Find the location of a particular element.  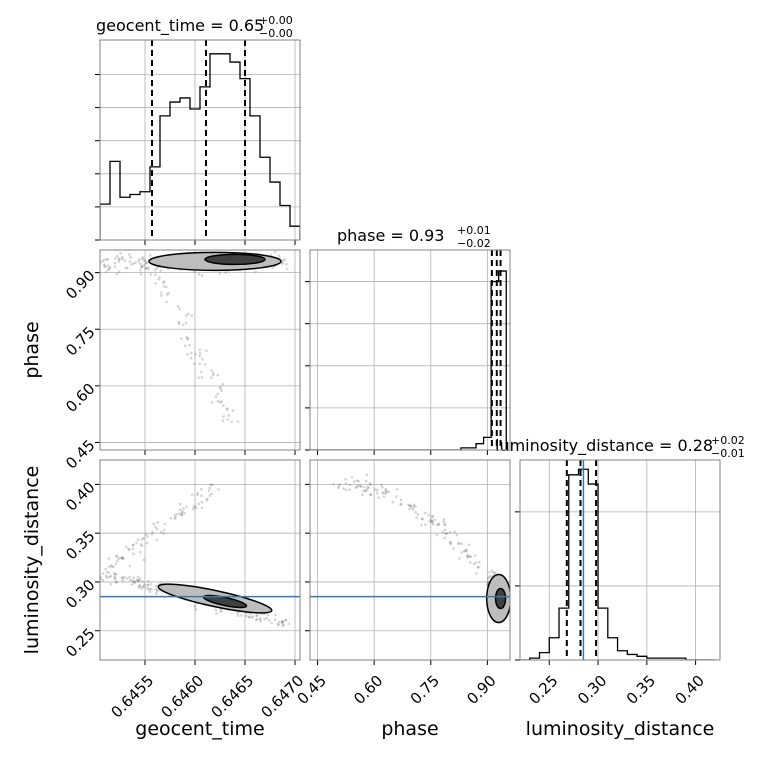

title-luminosity-distance-plus: +0.02 is located at coordinates (728, 440).